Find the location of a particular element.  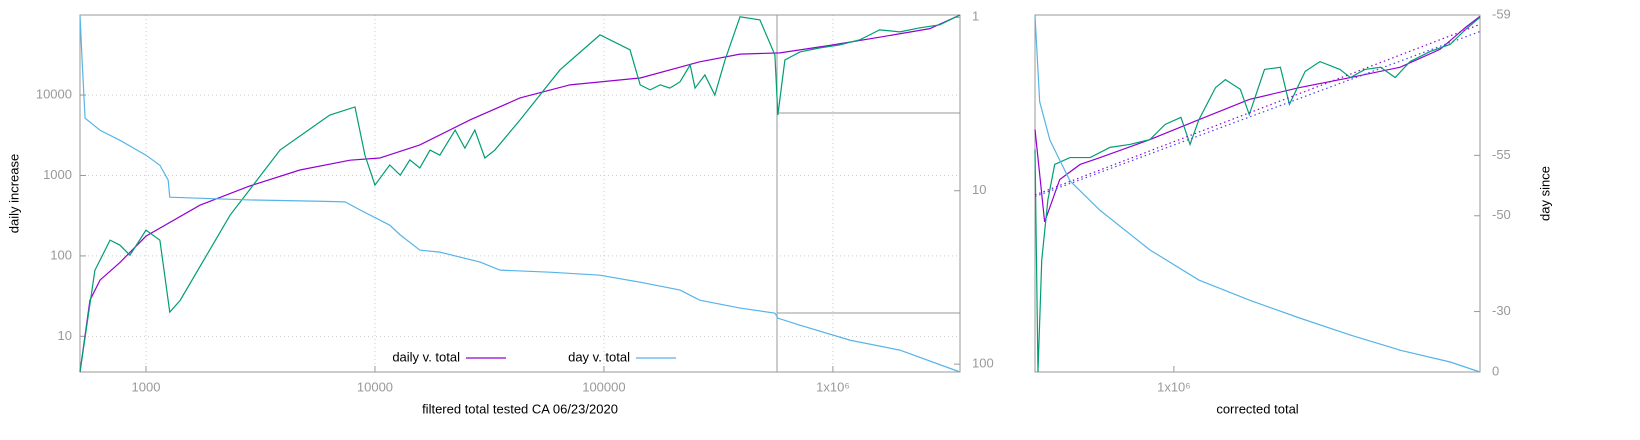

legend-label: daily v. total is located at coordinates (426, 356).